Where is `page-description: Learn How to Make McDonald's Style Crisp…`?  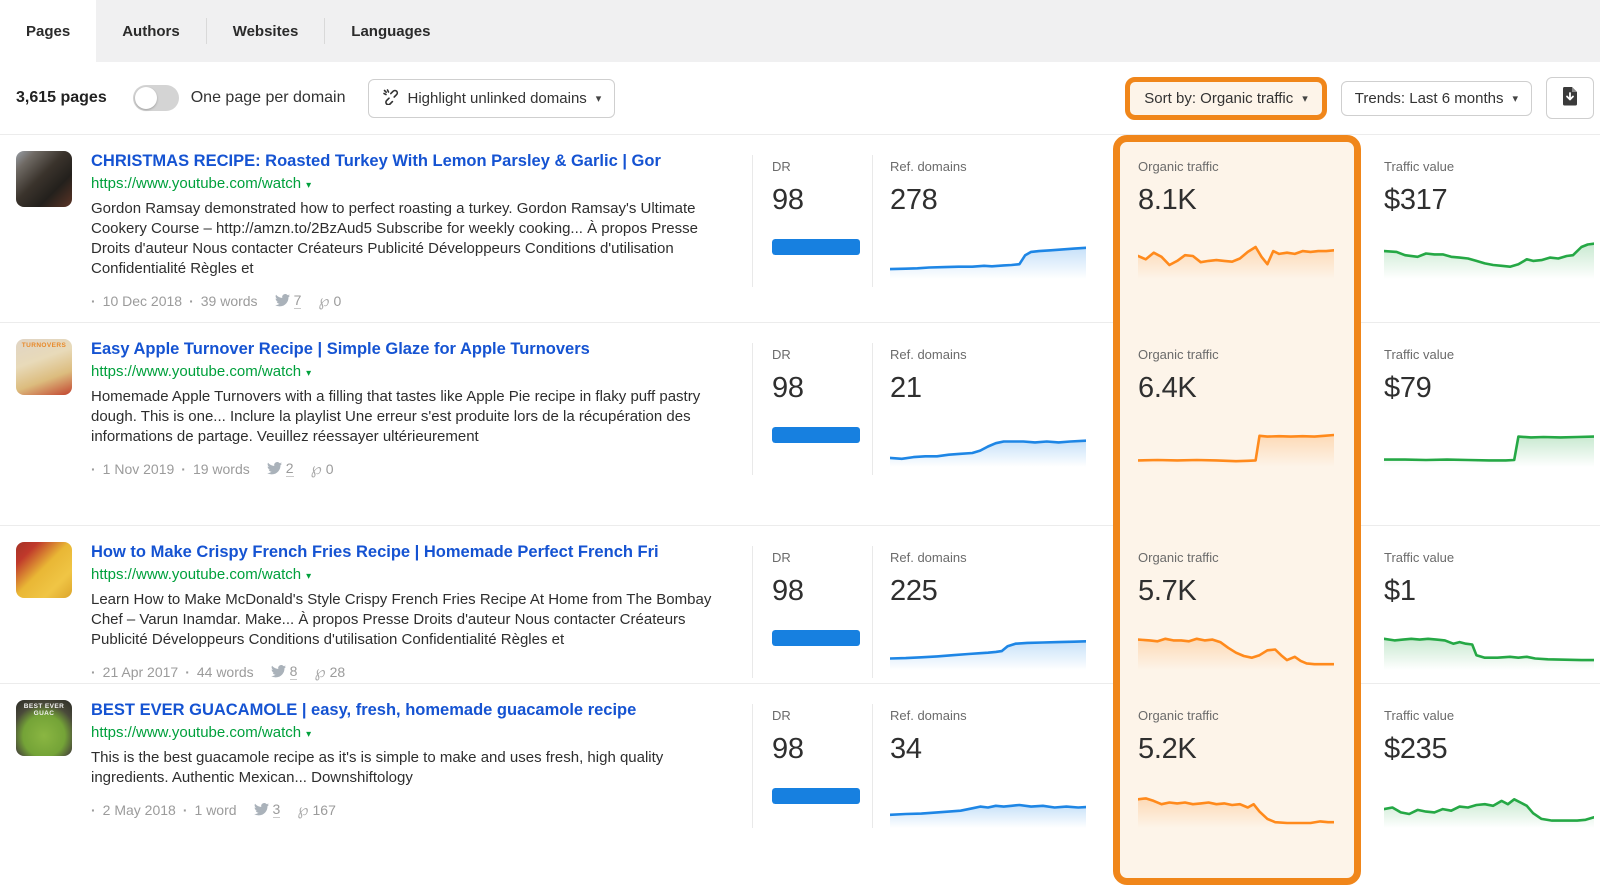
page-description: Learn How to Make McDonald's Style Crisp… is located at coordinates (401, 620).